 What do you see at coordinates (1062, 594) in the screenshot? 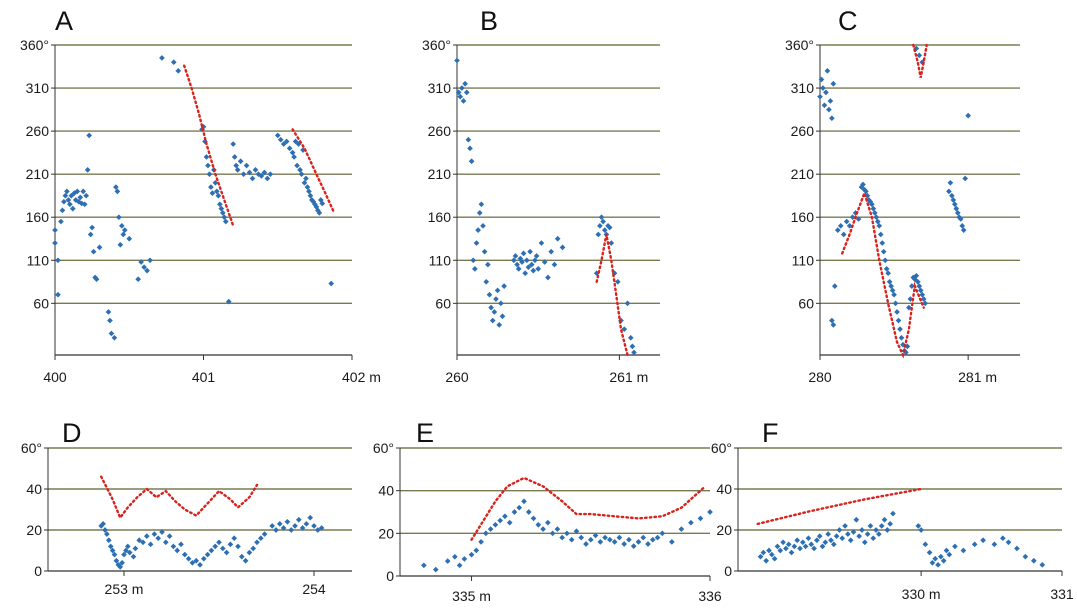
I see `x-tick-label: 331` at bounding box center [1062, 594].